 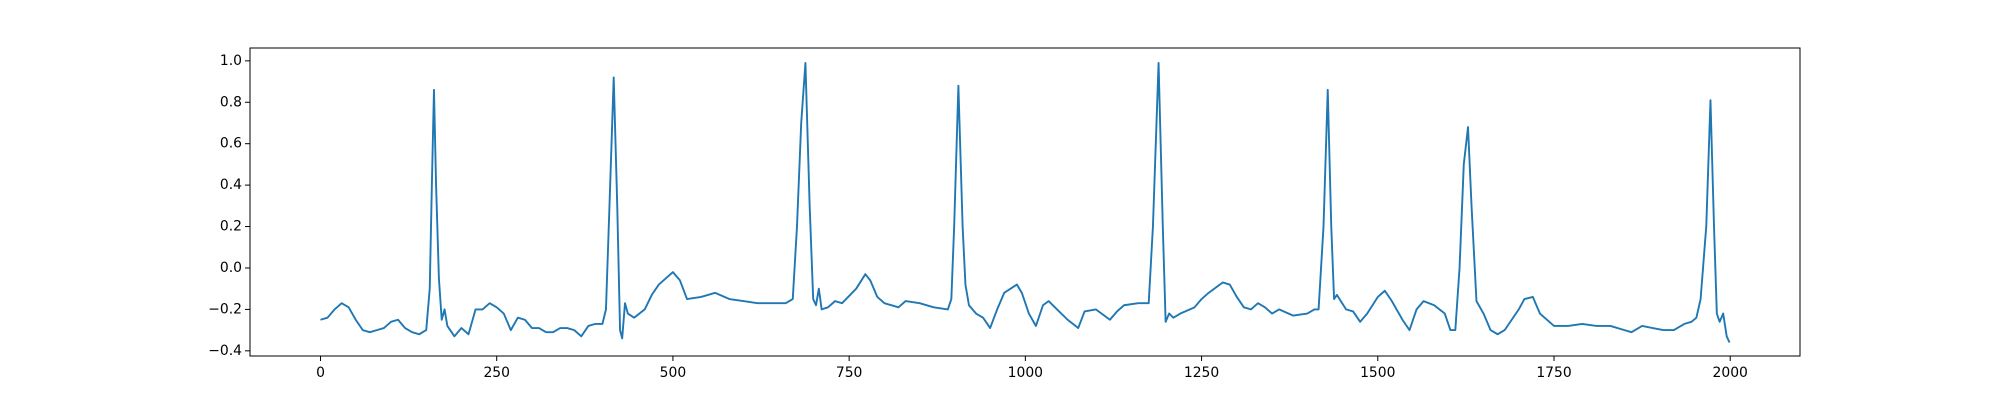 What do you see at coordinates (1553, 373) in the screenshot?
I see `x-tick-label: 1750` at bounding box center [1553, 373].